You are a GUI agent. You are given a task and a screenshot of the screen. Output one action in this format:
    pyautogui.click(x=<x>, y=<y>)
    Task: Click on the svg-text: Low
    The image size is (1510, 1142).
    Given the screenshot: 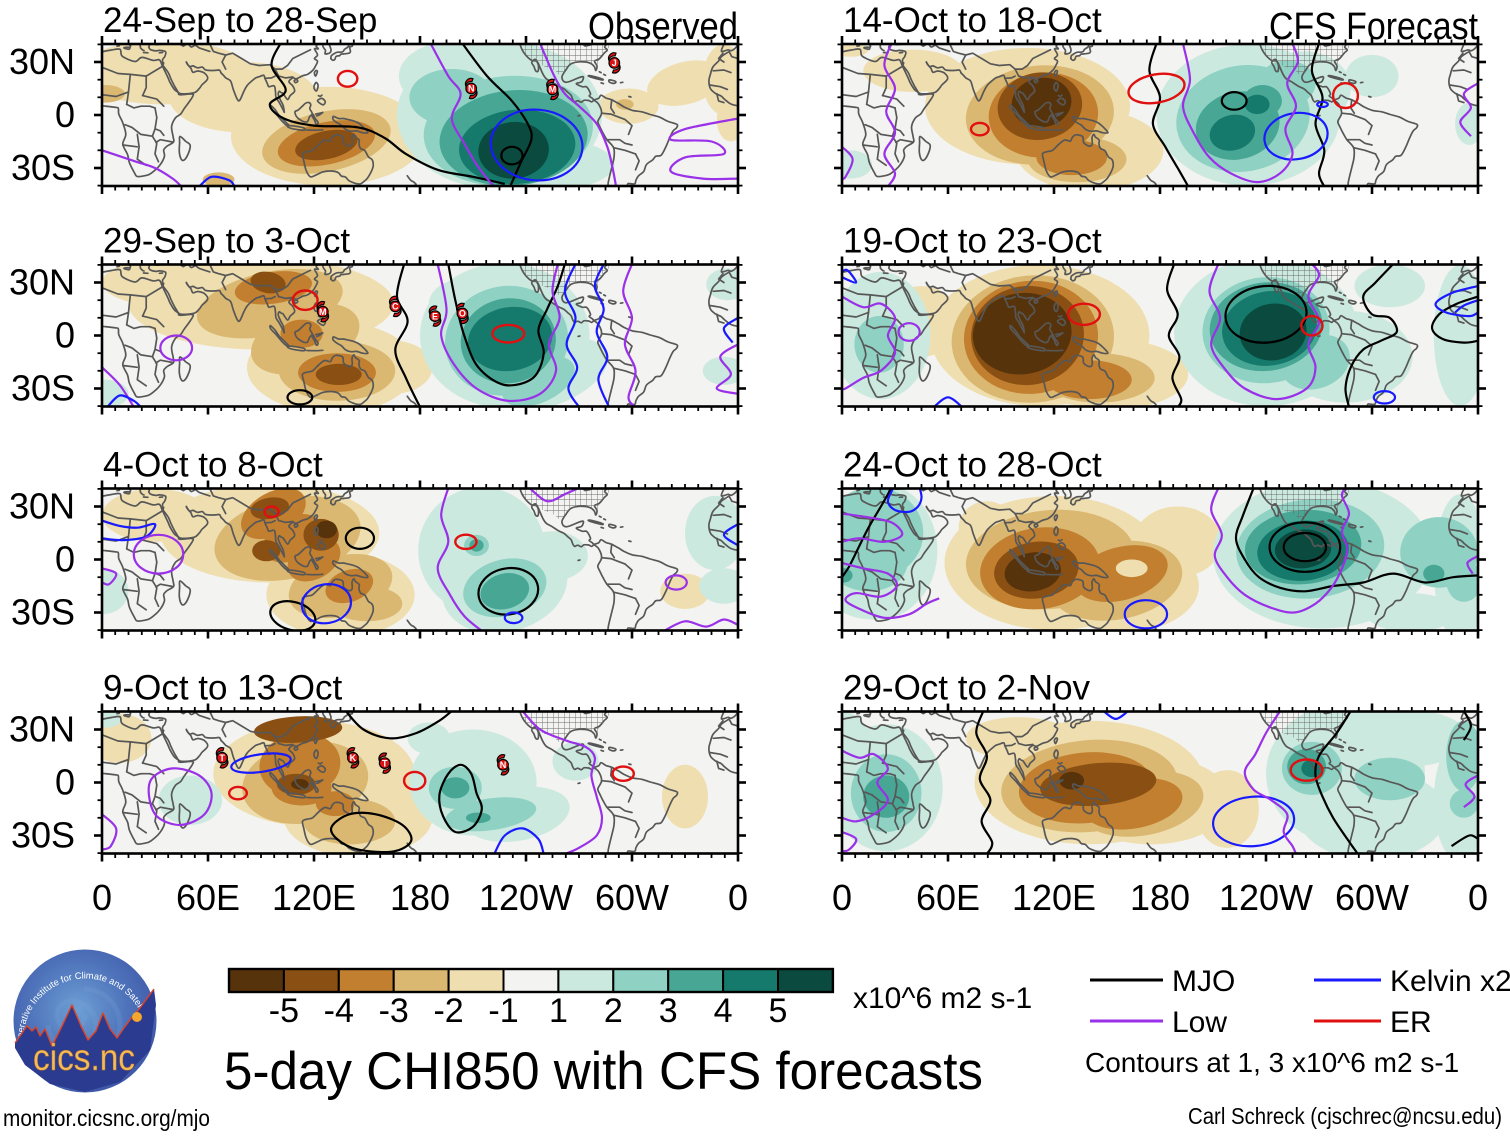 What is the action you would take?
    pyautogui.click(x=1199, y=1022)
    